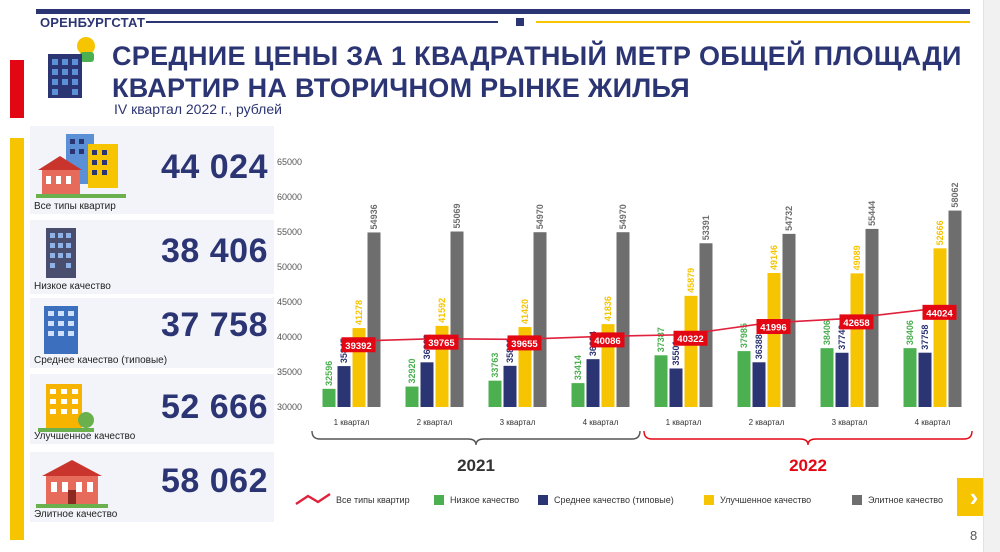 The image size is (1000, 552). What do you see at coordinates (827, 332) in the screenshot?
I see `bar-value-label: 38406` at bounding box center [827, 332].